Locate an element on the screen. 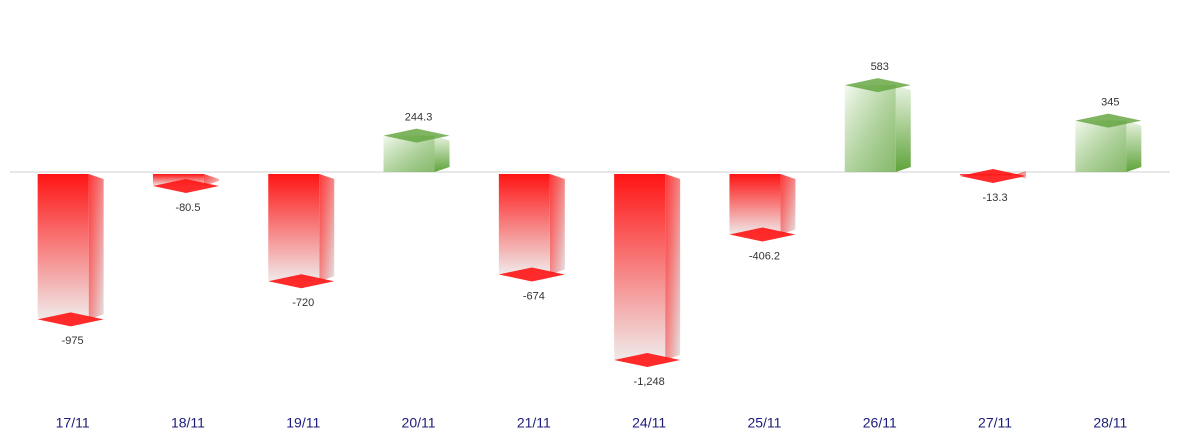  value-label: -674 is located at coordinates (534, 296).